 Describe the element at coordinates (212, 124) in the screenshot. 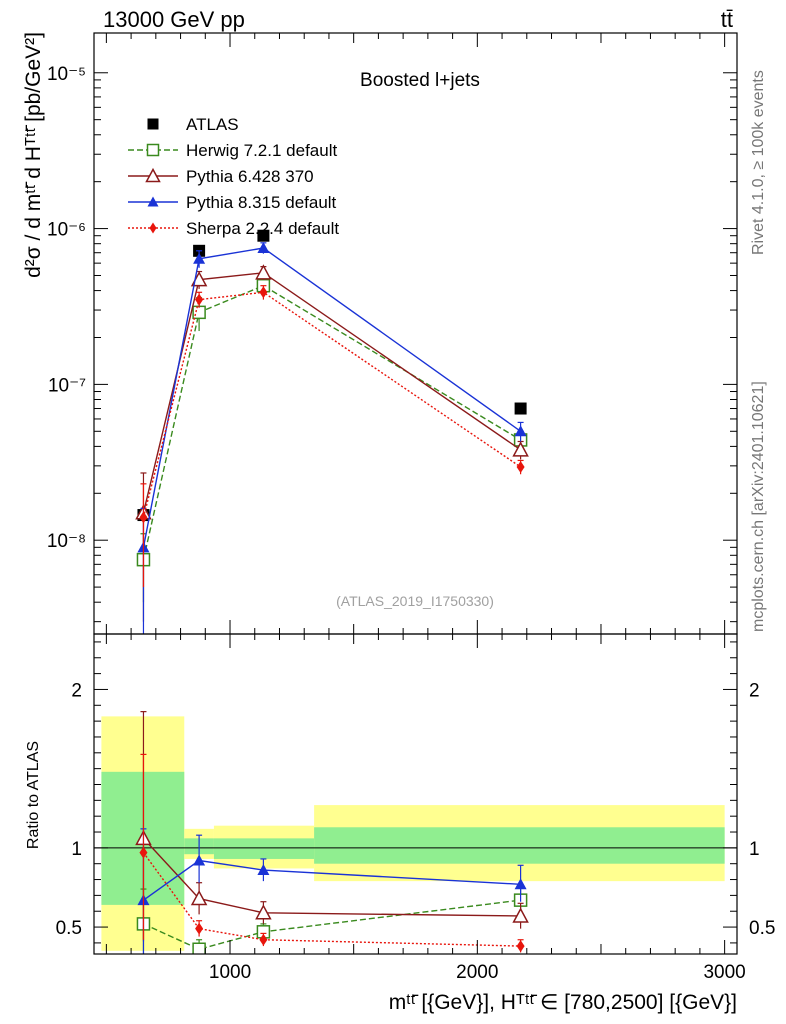

I see `legend-label-atlas: ATLAS` at that location.